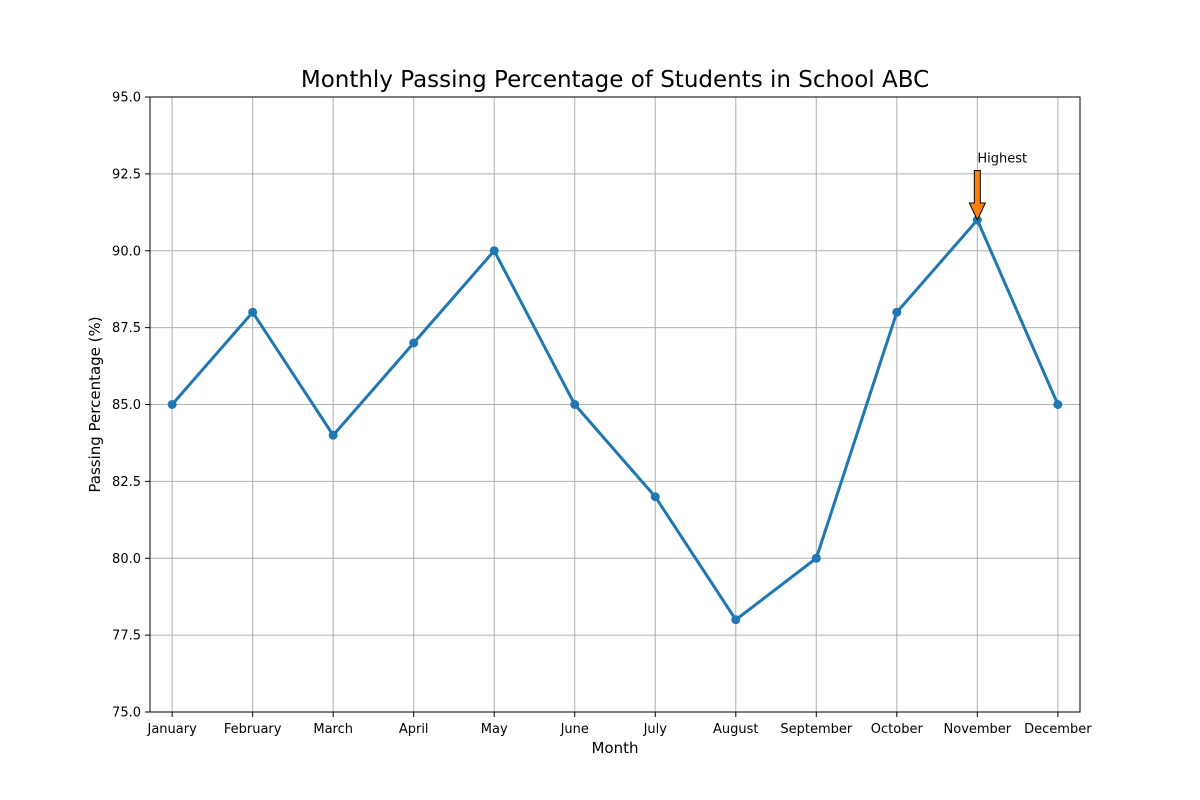 This screenshot has height=800, width=1200. What do you see at coordinates (126, 713) in the screenshot?
I see `y-tick-label: 75.0` at bounding box center [126, 713].